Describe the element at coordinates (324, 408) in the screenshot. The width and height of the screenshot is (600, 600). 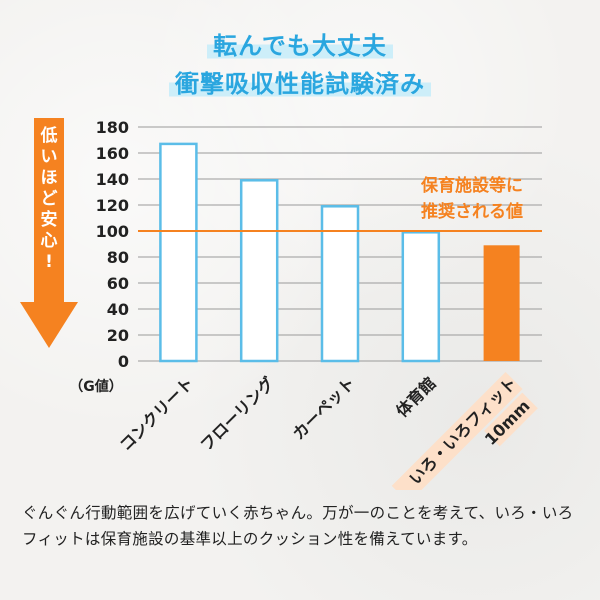
I see `category-label: カーペット` at that location.